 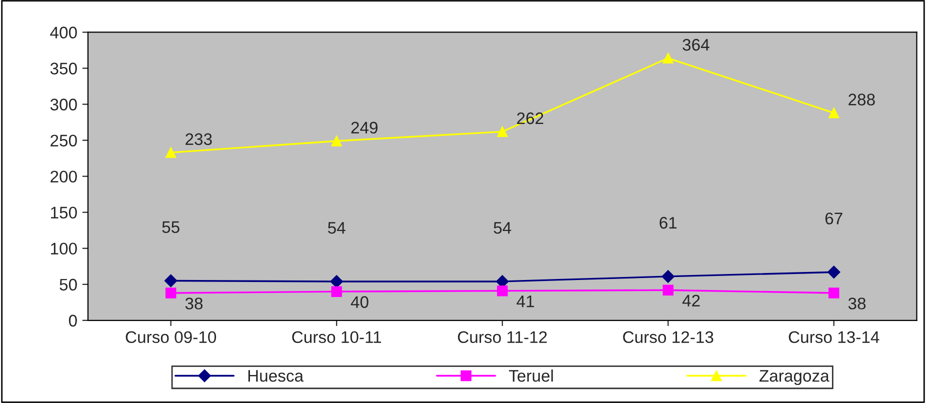 I want to click on y-tick-label: 100, so click(x=64, y=248).